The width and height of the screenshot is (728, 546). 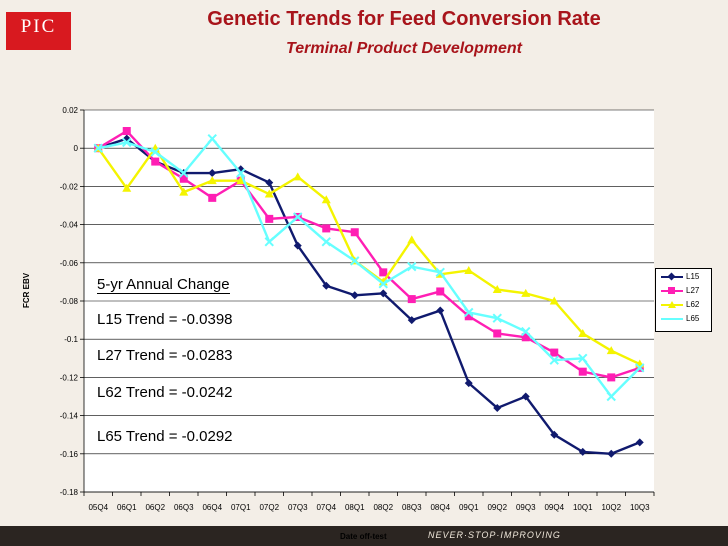 What do you see at coordinates (298, 507) in the screenshot?
I see `x-tick-label: 07Q3` at bounding box center [298, 507].